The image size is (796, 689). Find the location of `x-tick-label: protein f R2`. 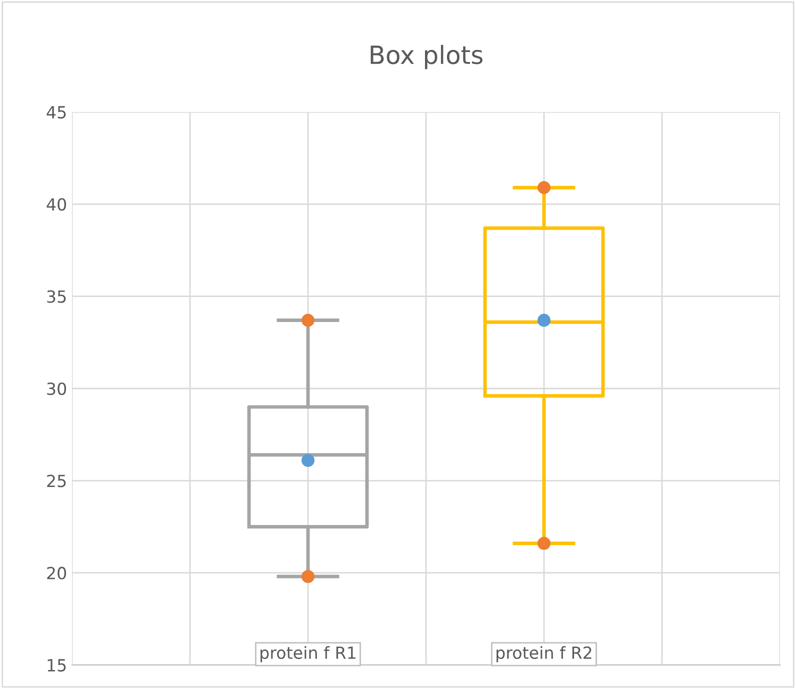

x-tick-label: protein f R2 is located at coordinates (544, 654).